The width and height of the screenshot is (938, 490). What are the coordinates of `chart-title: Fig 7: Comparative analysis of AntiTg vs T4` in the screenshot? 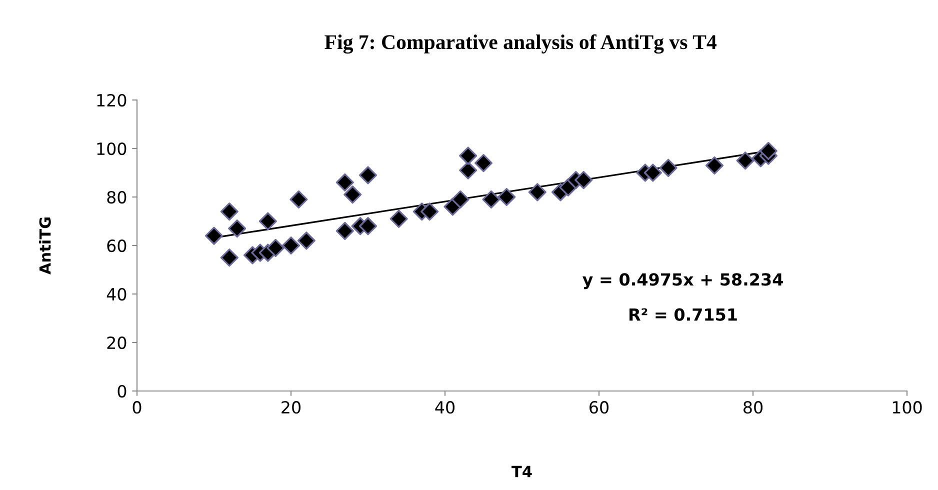 It's located at (520, 44).